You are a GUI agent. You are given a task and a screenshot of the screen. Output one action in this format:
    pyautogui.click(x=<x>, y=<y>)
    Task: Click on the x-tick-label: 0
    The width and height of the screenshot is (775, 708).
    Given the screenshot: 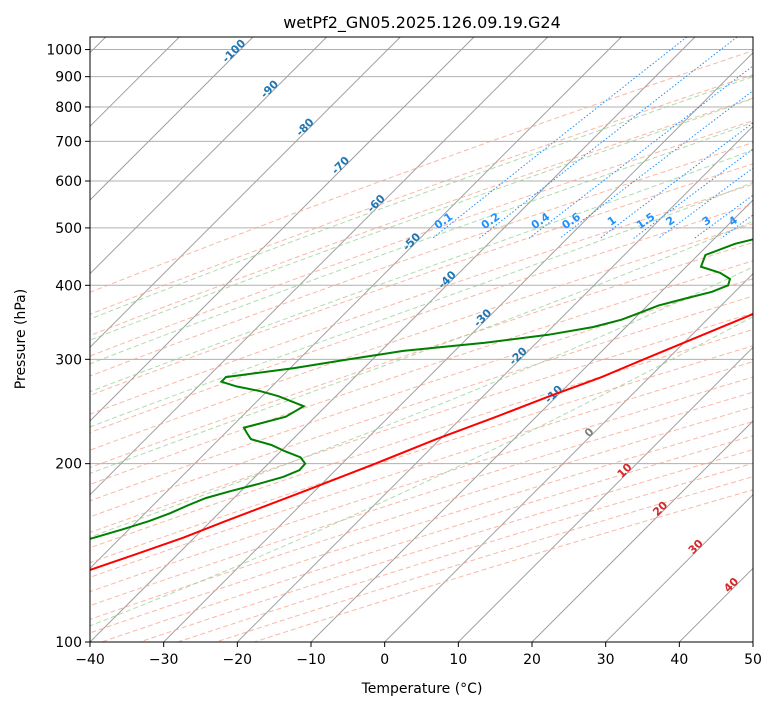 What is the action you would take?
    pyautogui.click(x=384, y=660)
    